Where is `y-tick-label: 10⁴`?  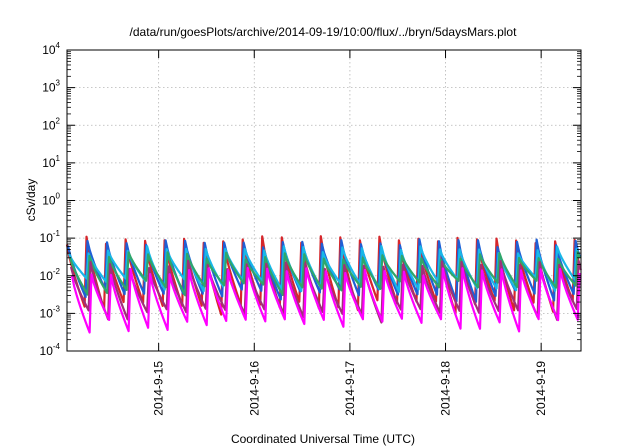 y-tick-label: 10⁴ is located at coordinates (51, 49).